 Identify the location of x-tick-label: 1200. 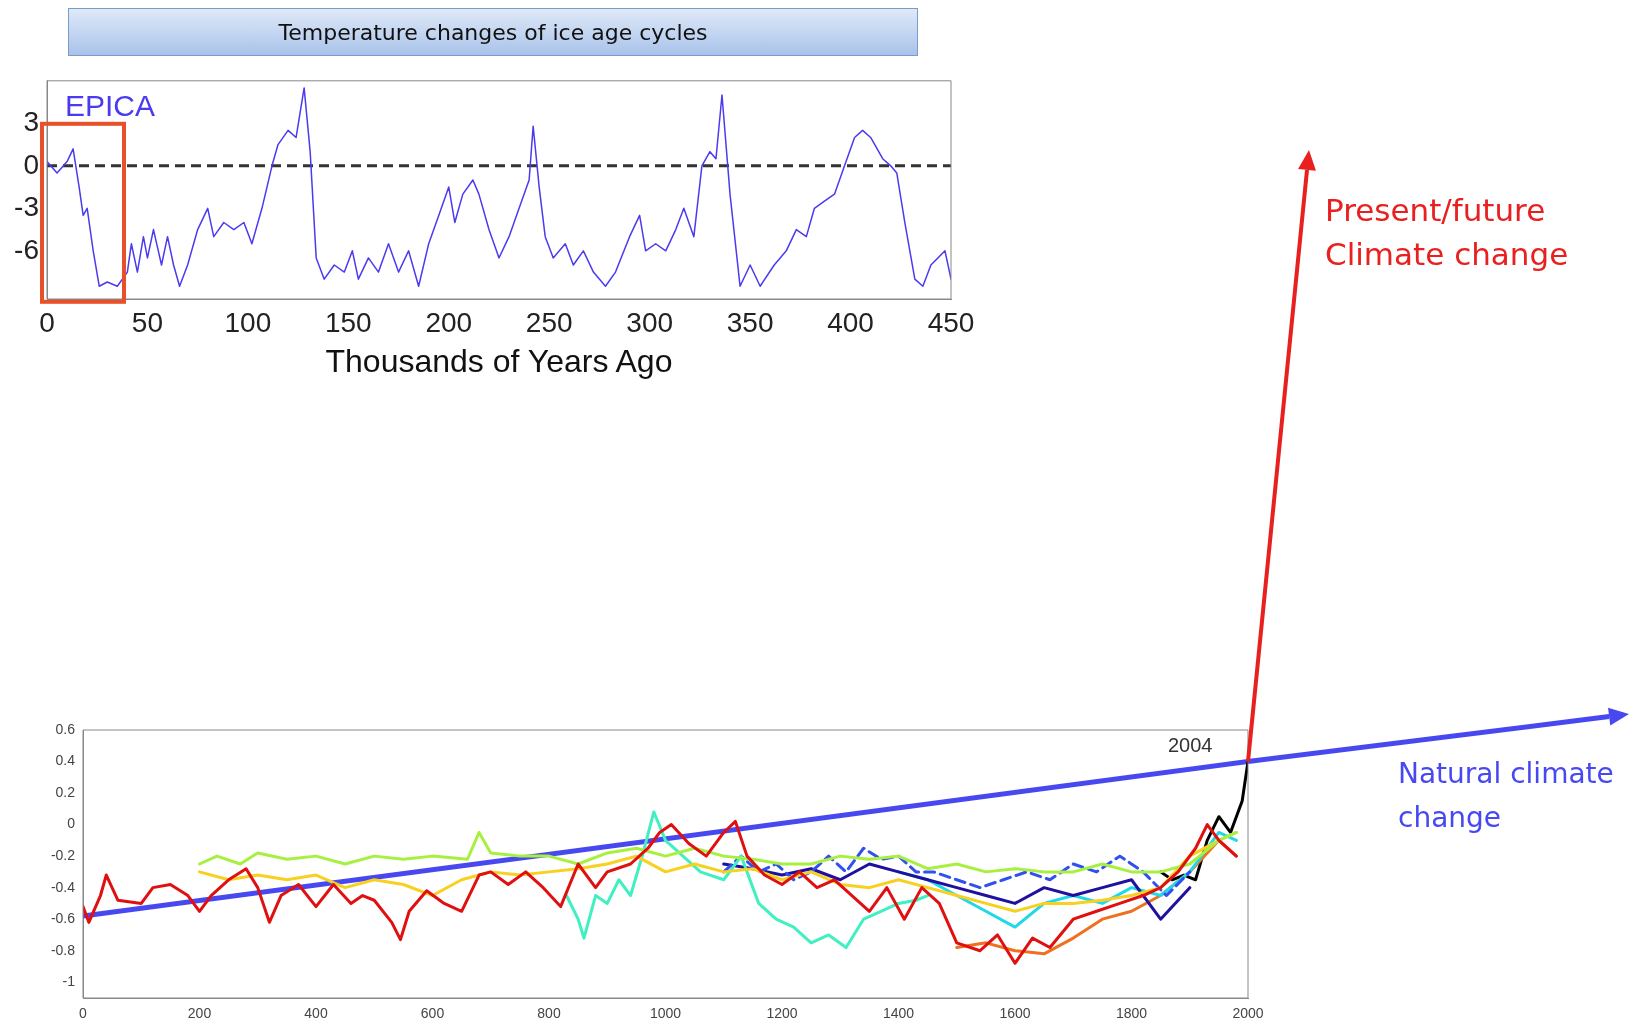
(782, 1013).